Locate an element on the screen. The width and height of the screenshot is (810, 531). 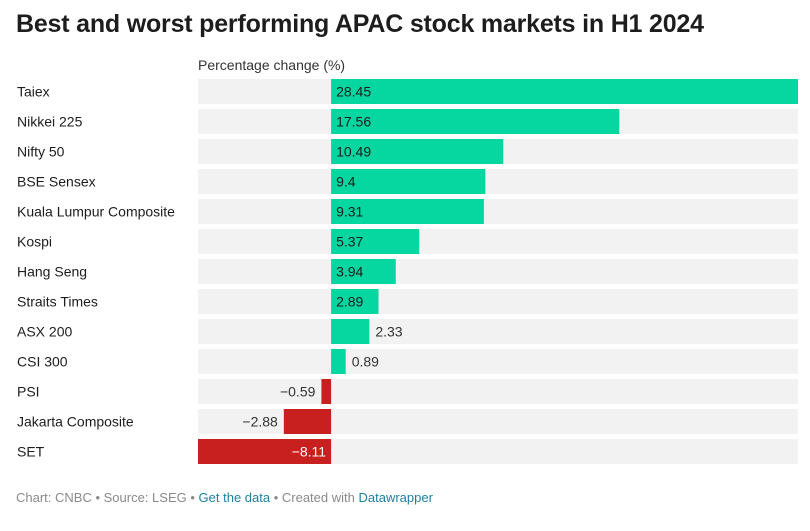
value-label: 9.4 is located at coordinates (346, 182).